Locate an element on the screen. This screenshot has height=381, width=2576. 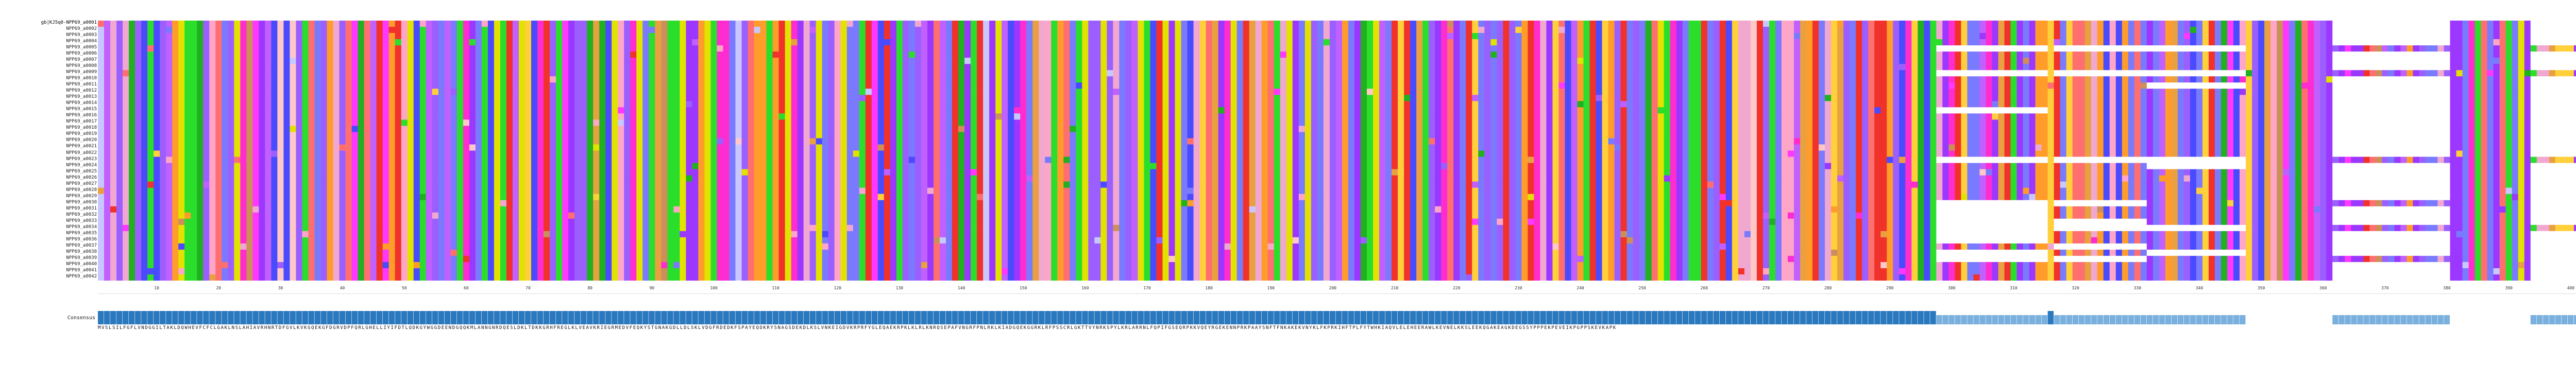
sequence-name: NPP69_a0011 is located at coordinates (81, 85).